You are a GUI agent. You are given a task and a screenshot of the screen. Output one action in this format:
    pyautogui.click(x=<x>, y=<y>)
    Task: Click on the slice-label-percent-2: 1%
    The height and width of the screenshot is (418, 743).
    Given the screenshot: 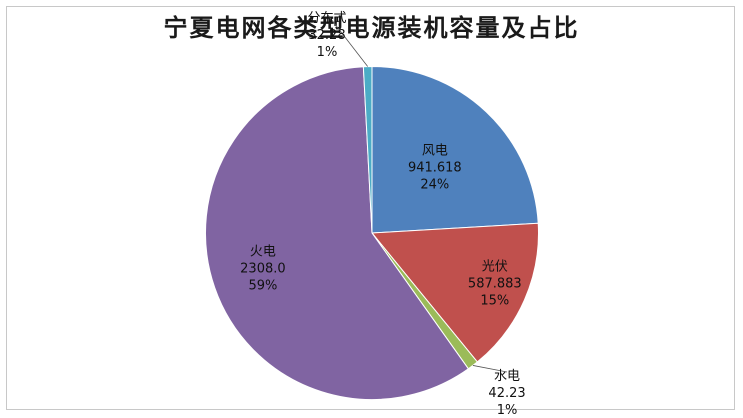 What is the action you would take?
    pyautogui.click(x=507, y=410)
    